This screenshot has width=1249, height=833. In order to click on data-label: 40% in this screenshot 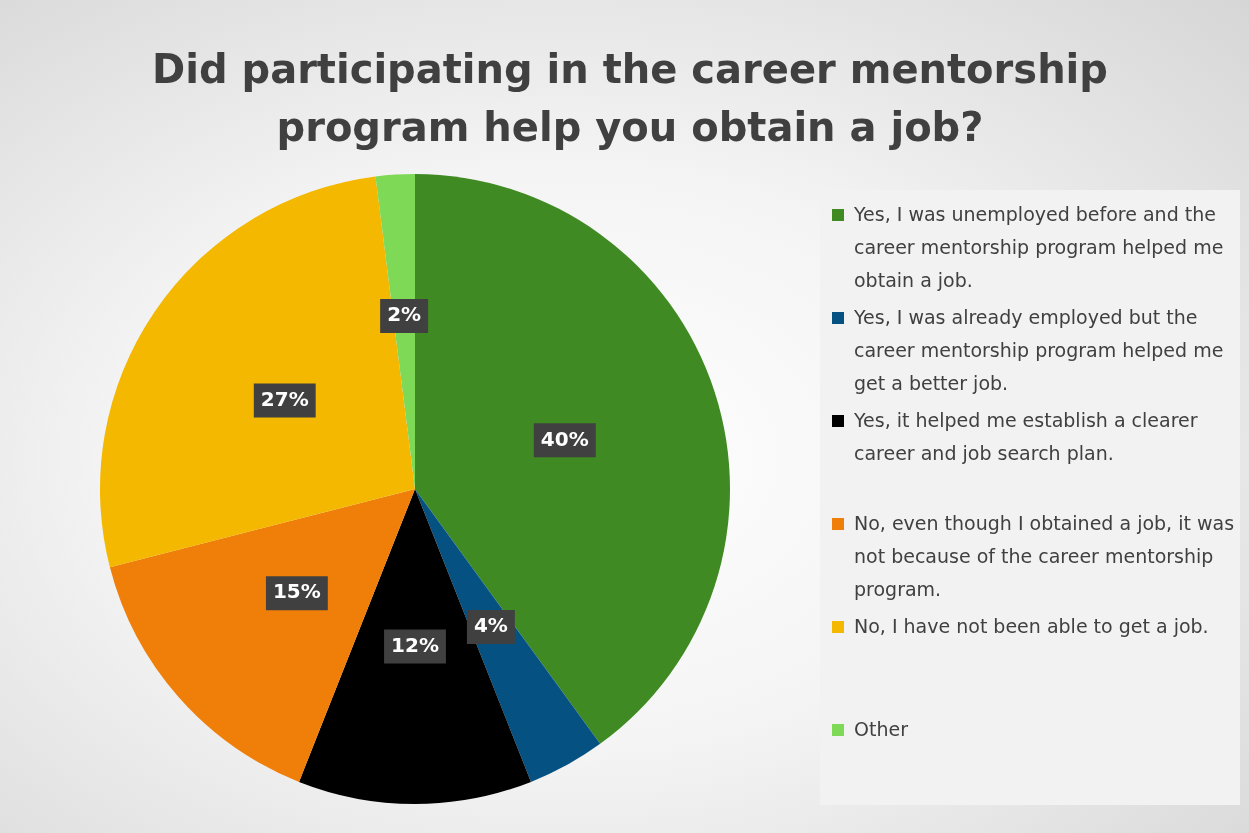, I will do `click(564, 438)`.